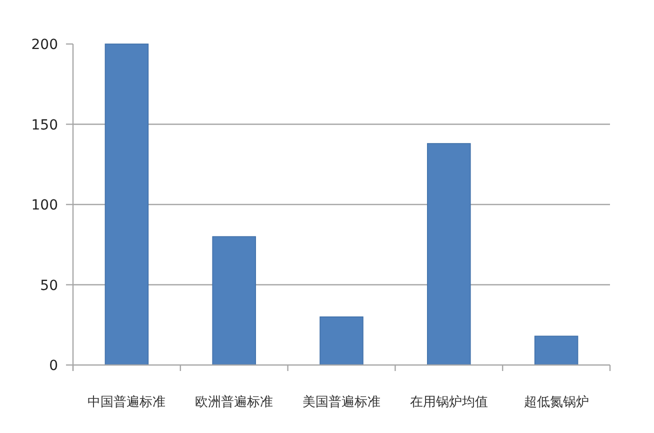 This screenshot has width=654, height=433. What do you see at coordinates (49, 286) in the screenshot?
I see `y-tick-label: 50` at bounding box center [49, 286].